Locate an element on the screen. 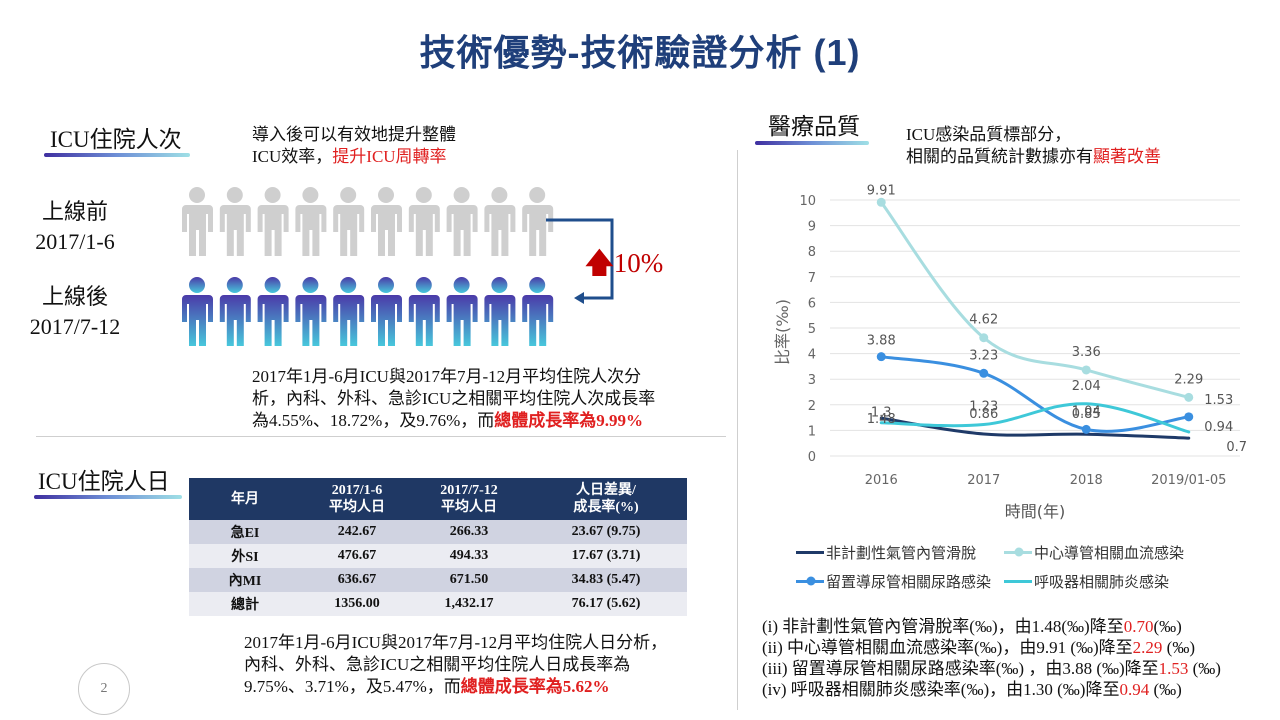 The image size is (1280, 720). data-label: 9.91 is located at coordinates (881, 190).